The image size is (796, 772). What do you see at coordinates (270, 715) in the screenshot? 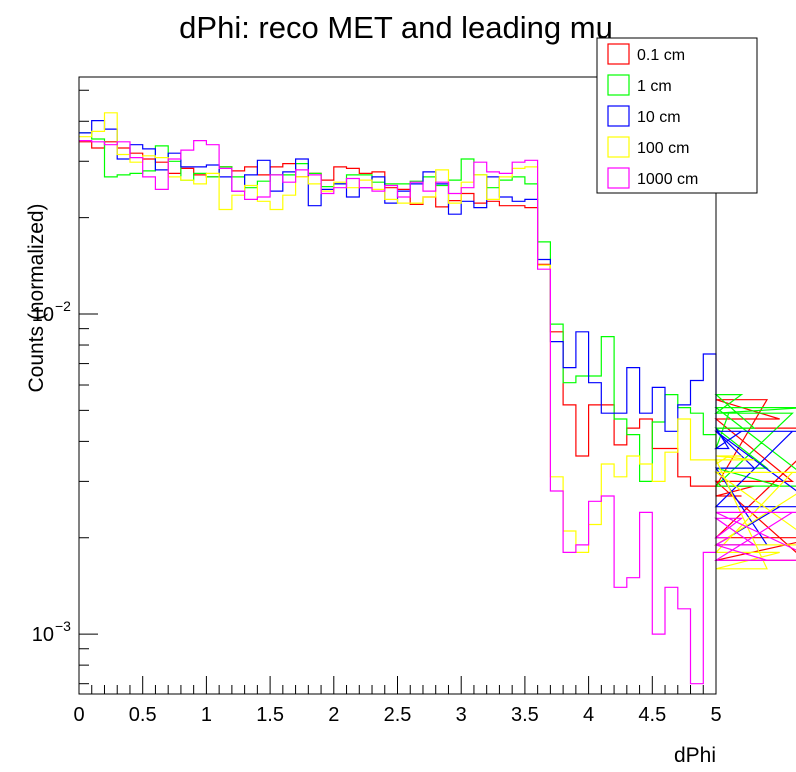
I see `x-tick-label: 1.5` at bounding box center [270, 715].